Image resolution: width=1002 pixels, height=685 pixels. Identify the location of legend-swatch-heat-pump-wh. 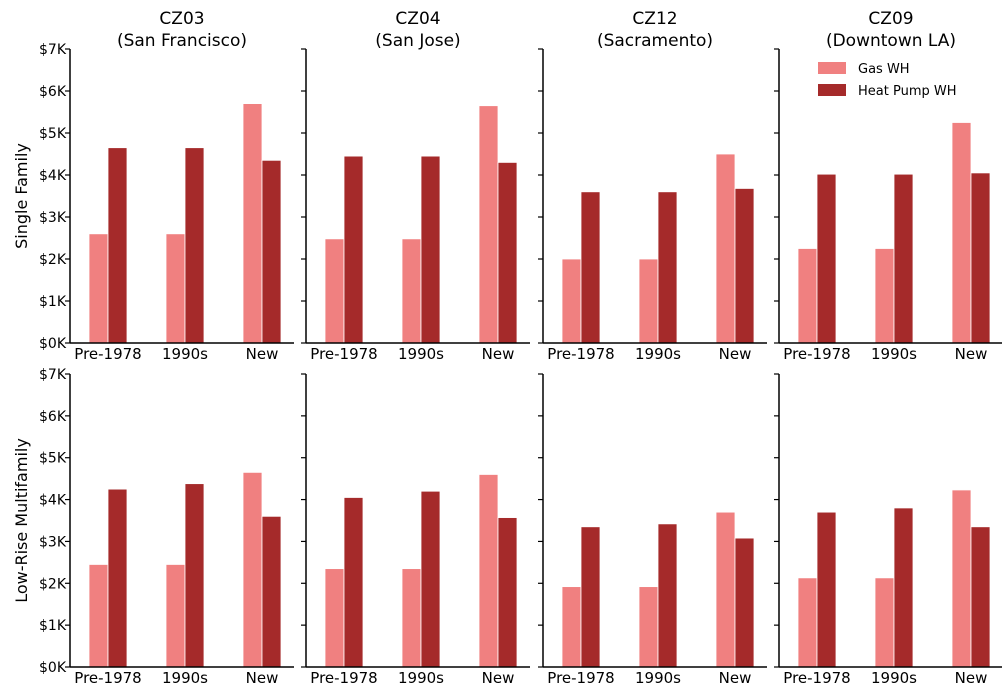
(832, 90).